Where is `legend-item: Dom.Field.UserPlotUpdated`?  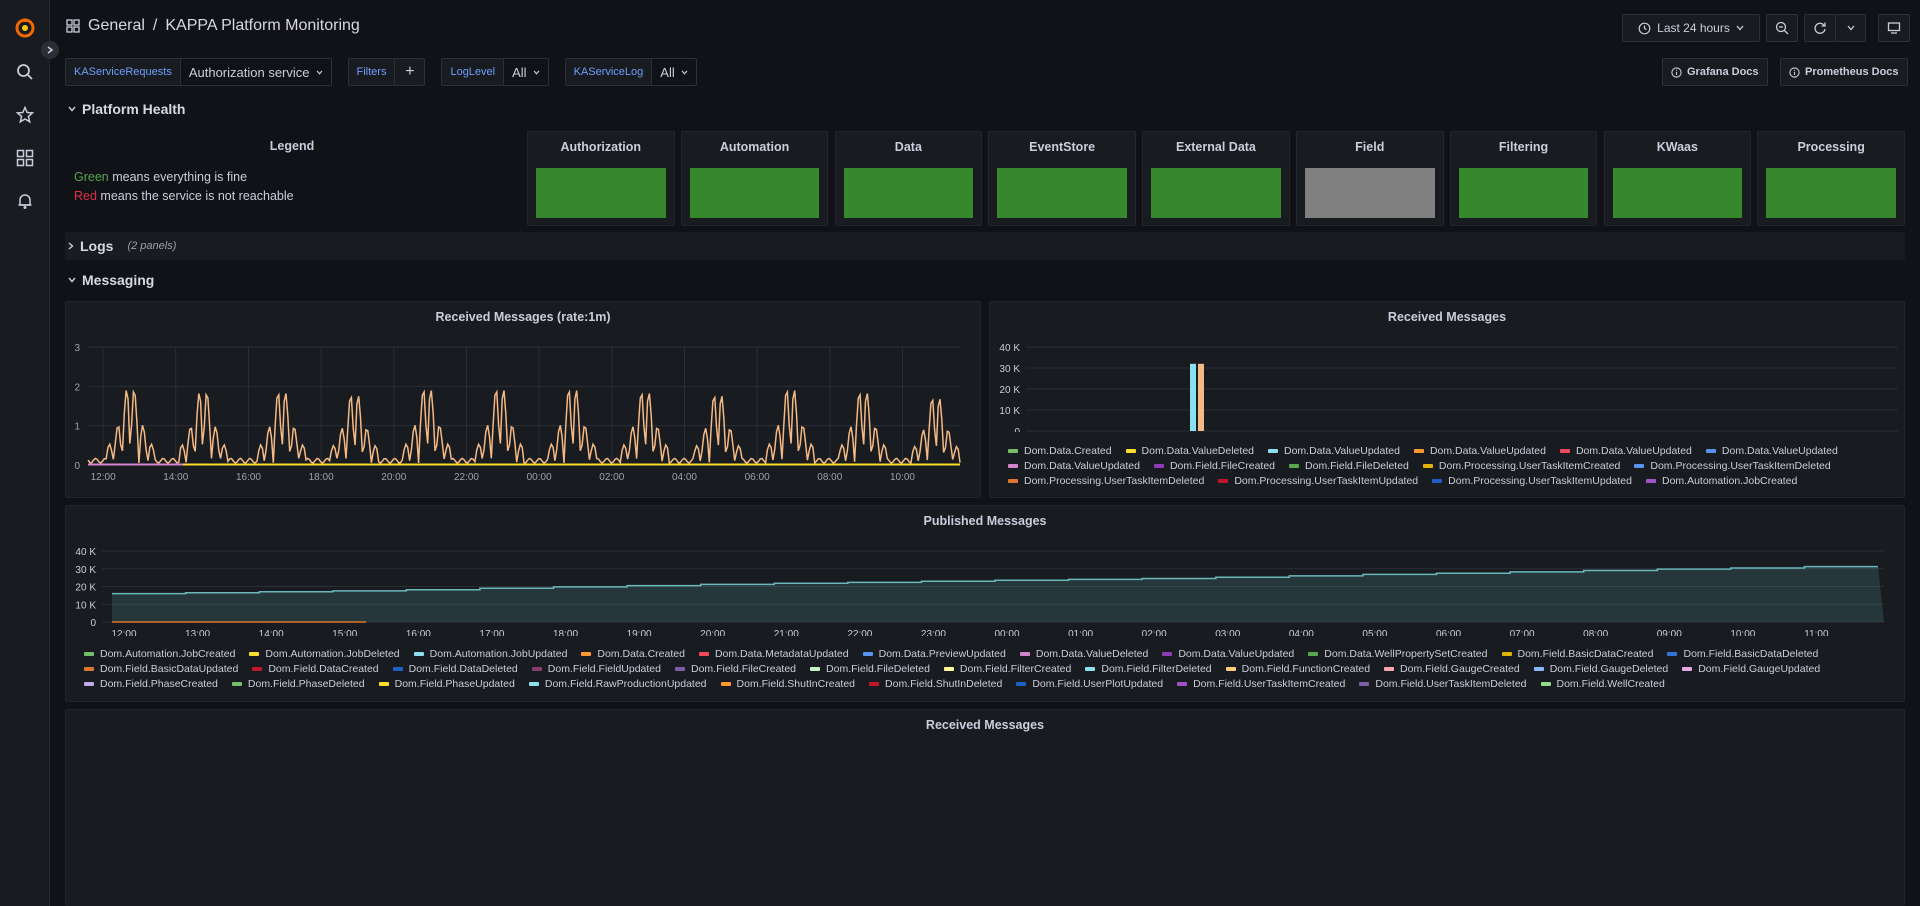 legend-item: Dom.Field.UserPlotUpdated is located at coordinates (1089, 684).